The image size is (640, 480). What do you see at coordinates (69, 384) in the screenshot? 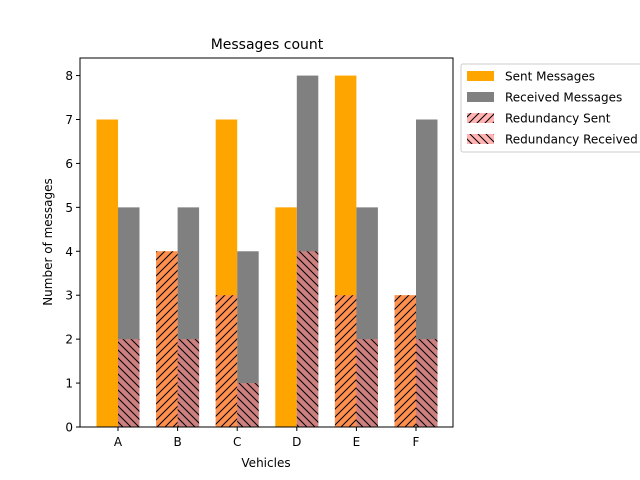
I see `y-tick-label: 1` at bounding box center [69, 384].